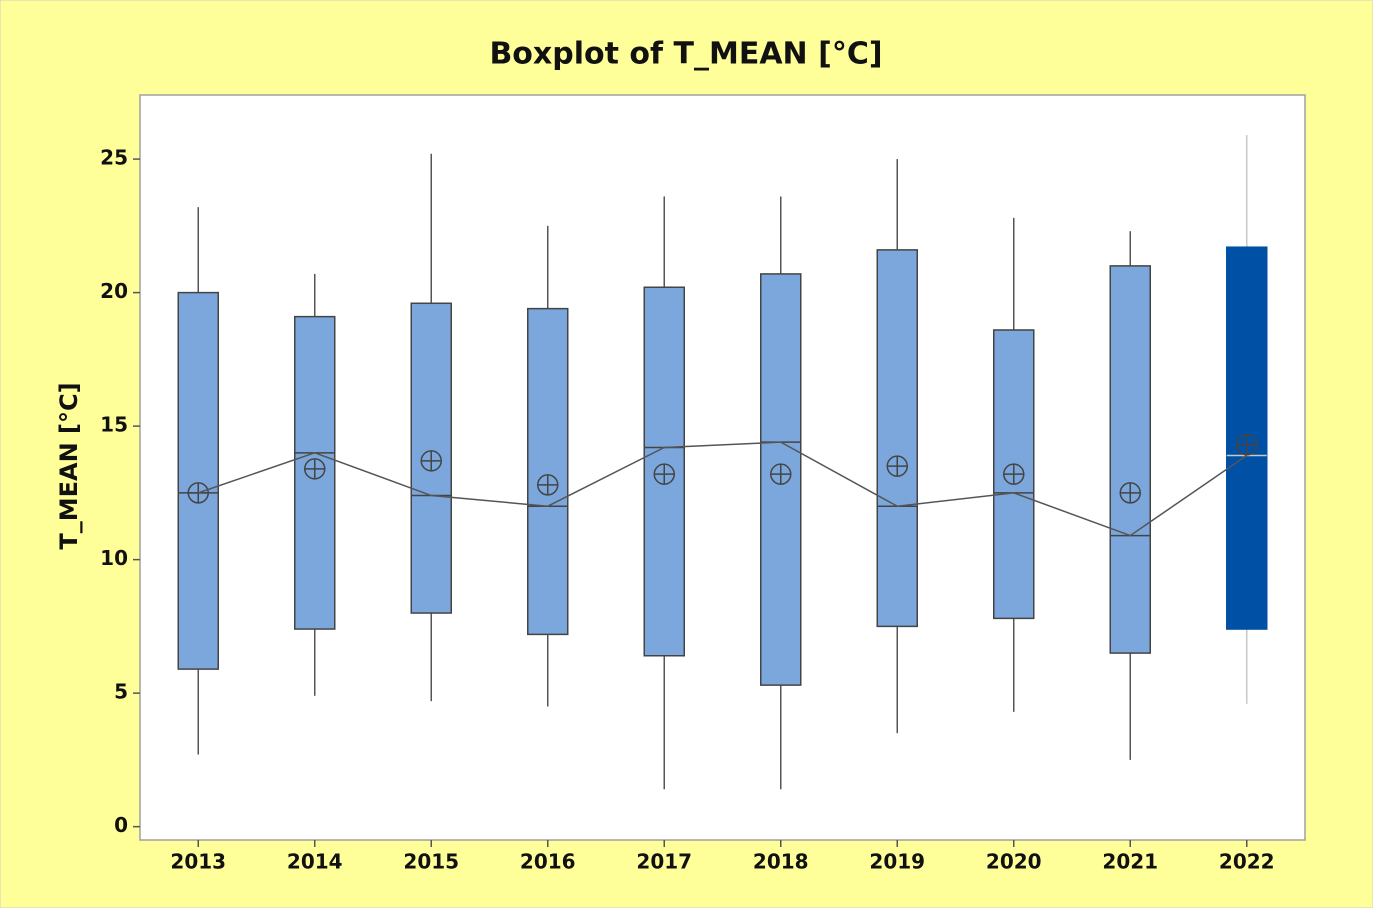 This screenshot has width=1373, height=908. I want to click on y-tick-label: 10, so click(114, 558).